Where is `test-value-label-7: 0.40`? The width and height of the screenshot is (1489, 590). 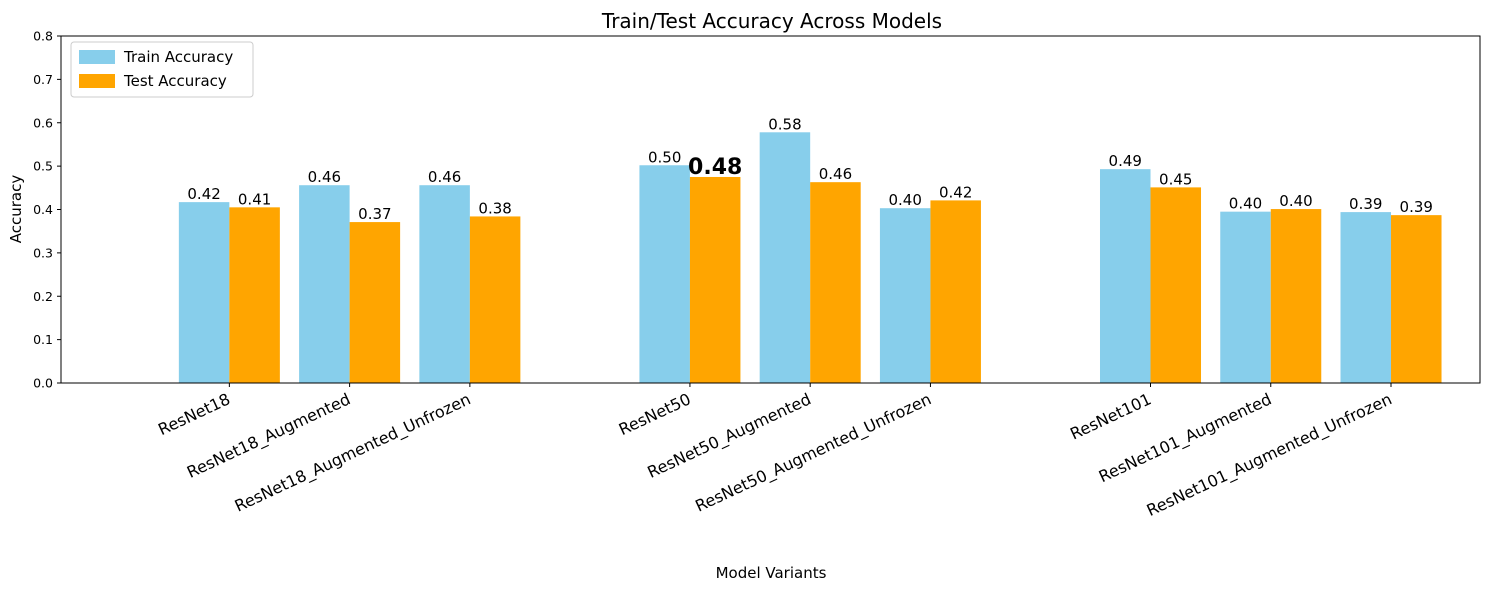
test-value-label-7: 0.40 is located at coordinates (1295, 201).